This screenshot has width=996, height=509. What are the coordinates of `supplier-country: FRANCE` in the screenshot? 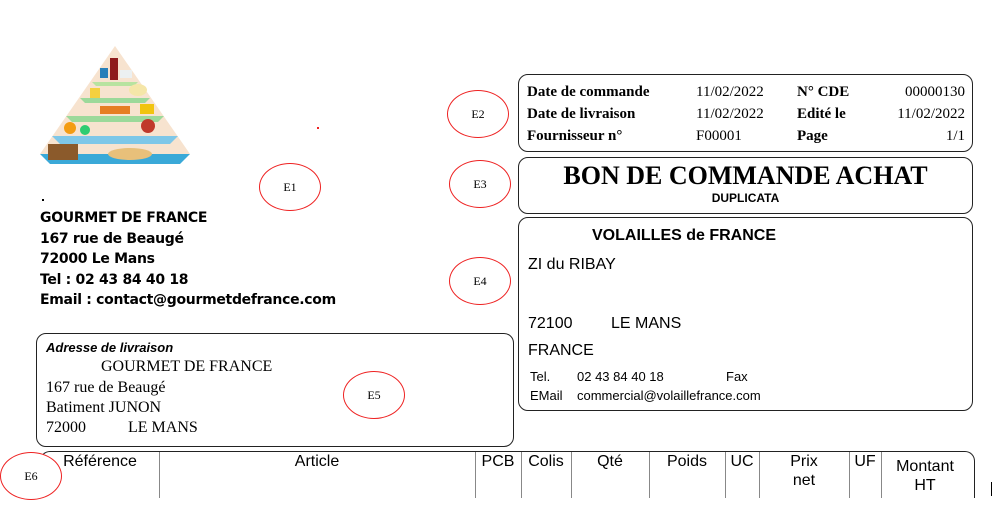 It's located at (561, 350).